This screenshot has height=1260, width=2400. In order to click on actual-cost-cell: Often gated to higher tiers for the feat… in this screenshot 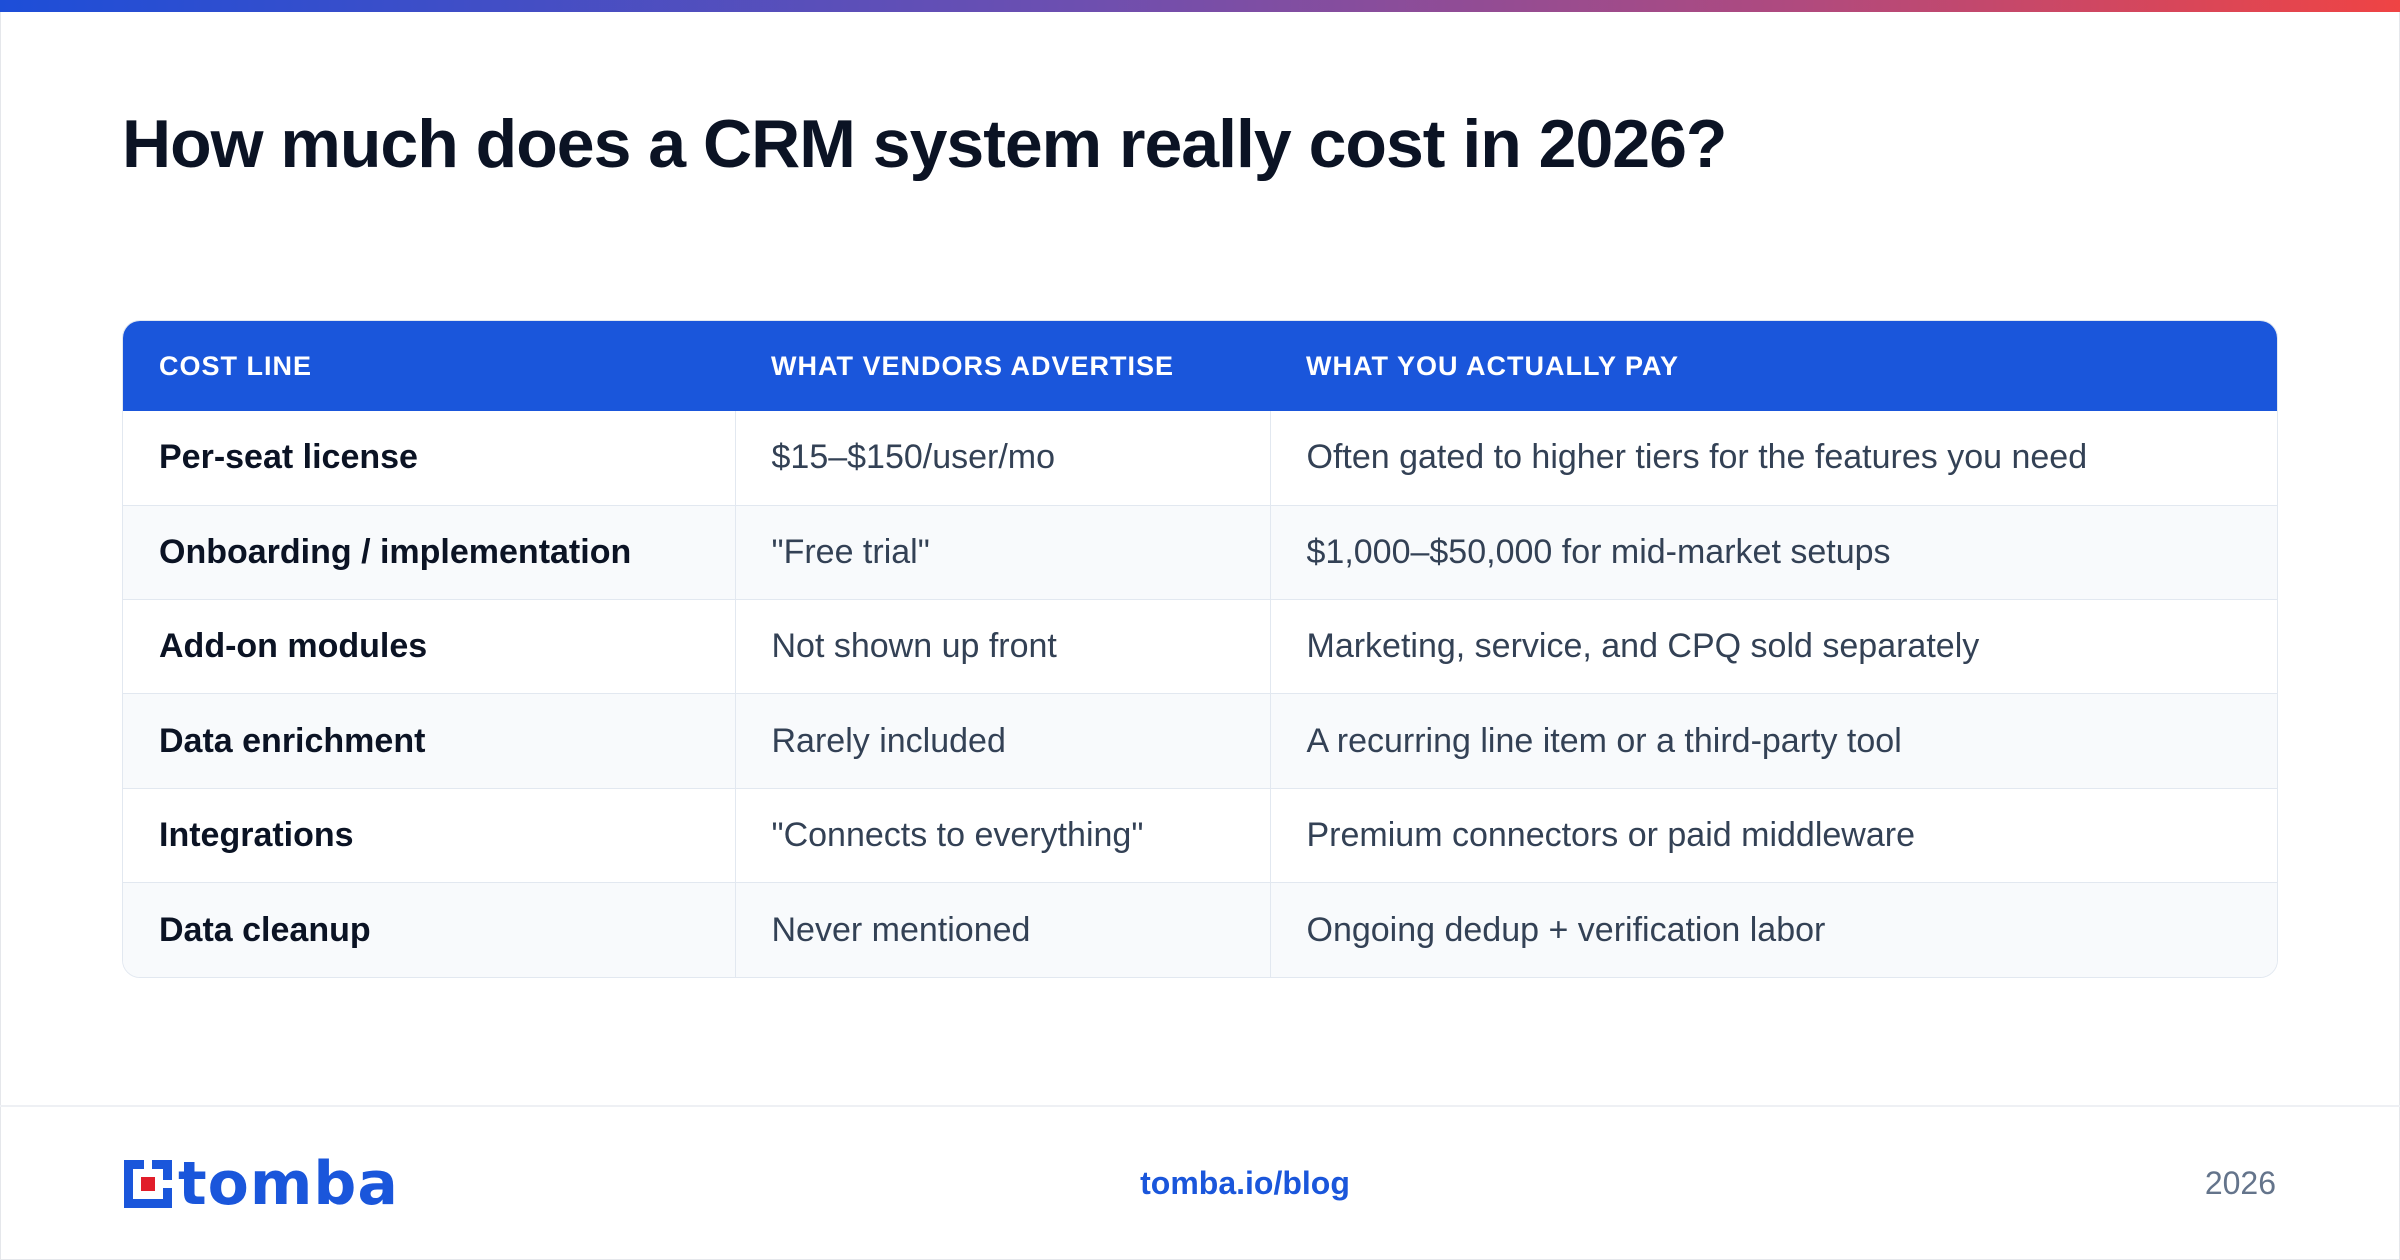, I will do `click(1773, 458)`.